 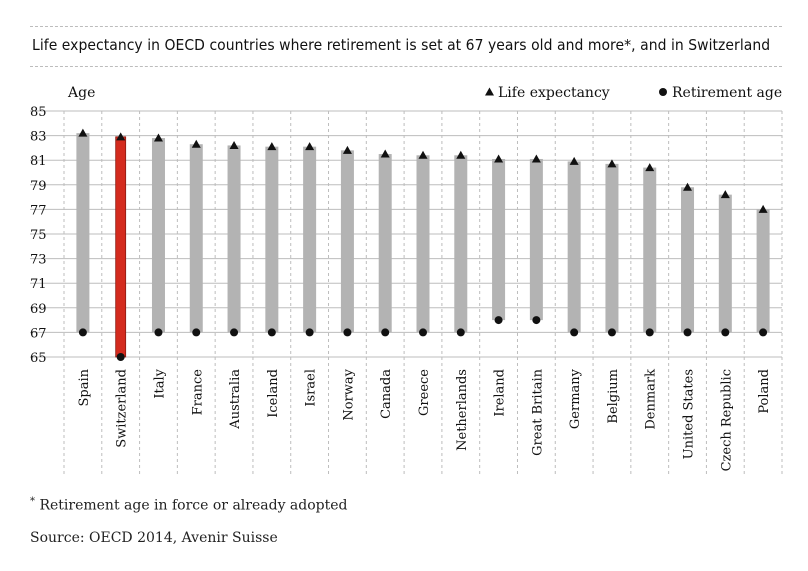 I want to click on life-expectancy-marker-great-britain, so click(x=536, y=158).